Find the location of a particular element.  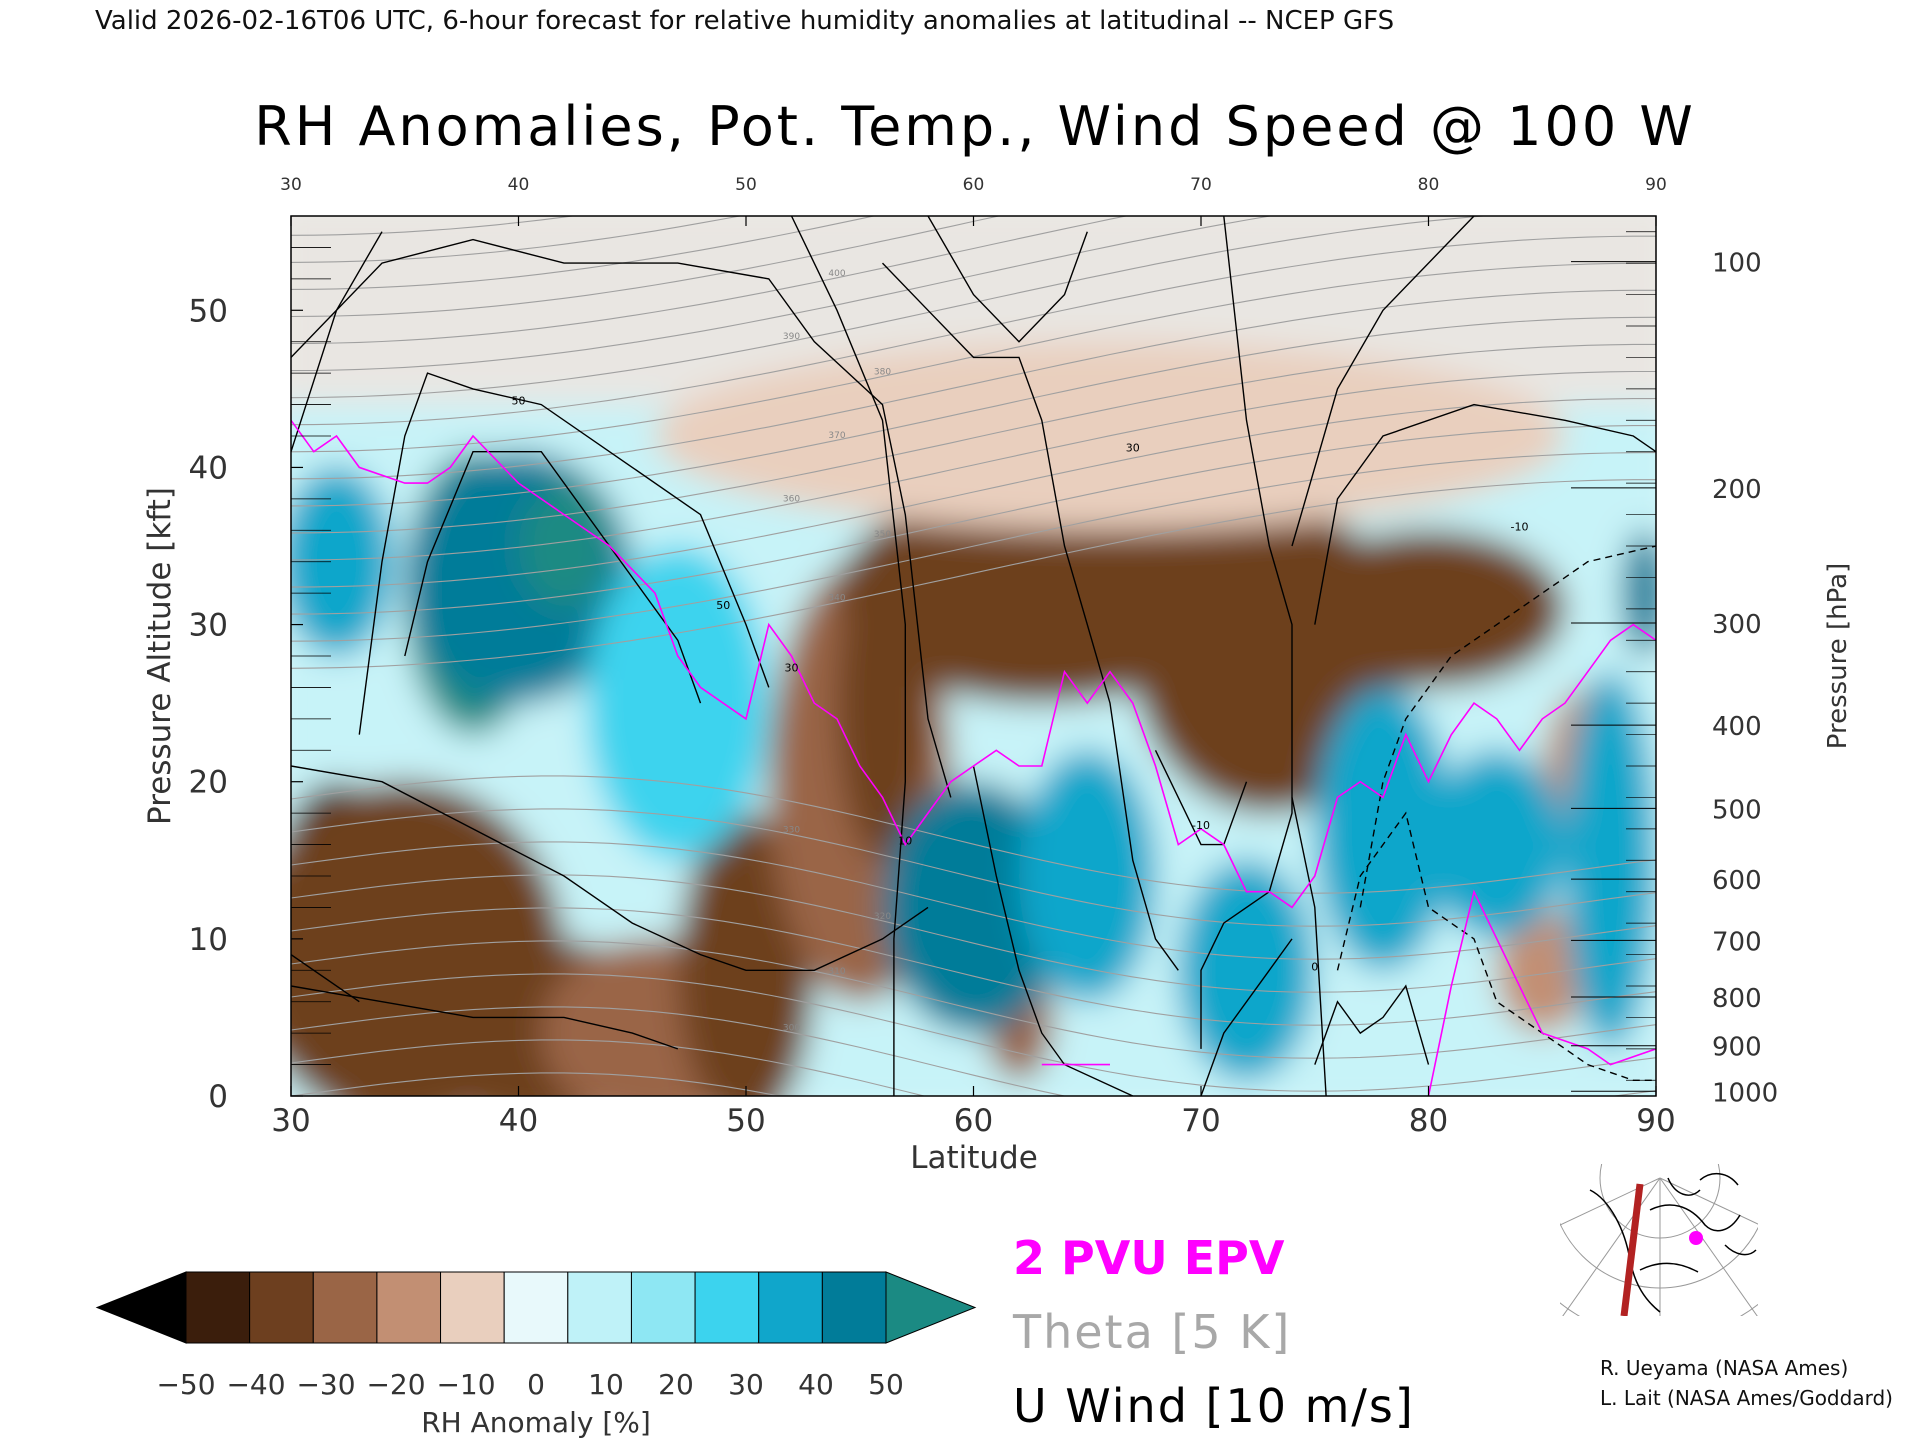

pressure-tick-label: 900 is located at coordinates (1737, 1048).